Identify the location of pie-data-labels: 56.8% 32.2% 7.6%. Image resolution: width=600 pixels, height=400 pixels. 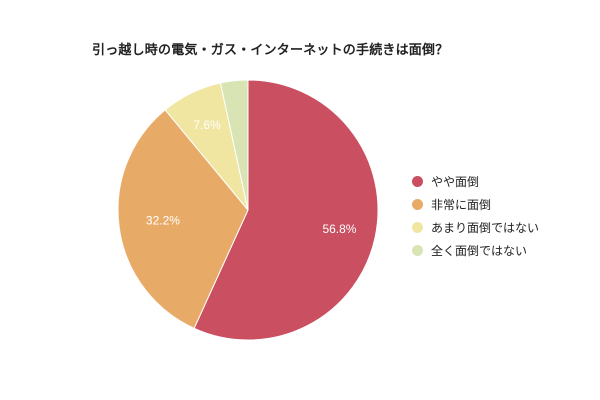
(251, 177).